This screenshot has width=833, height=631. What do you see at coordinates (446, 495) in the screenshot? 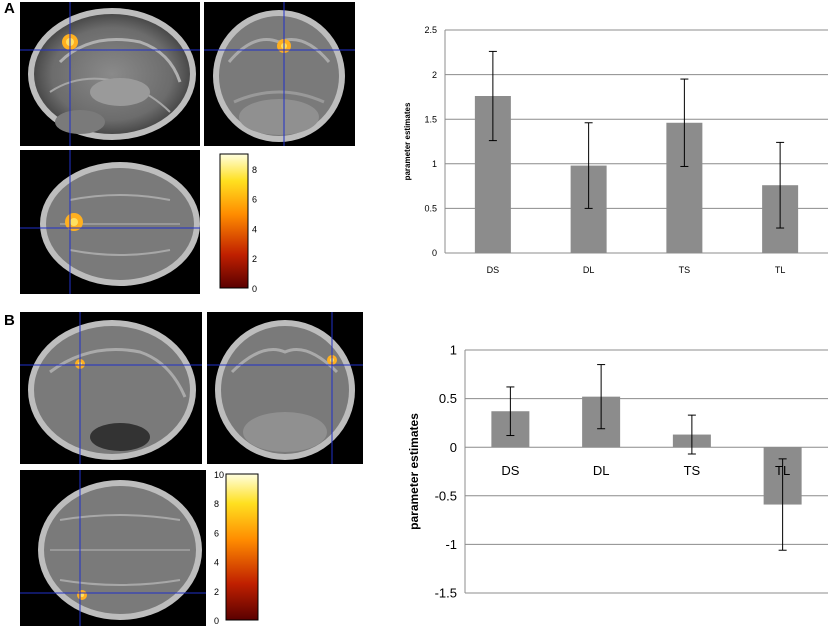
I see `y-tick-label: -0.5` at bounding box center [446, 495].